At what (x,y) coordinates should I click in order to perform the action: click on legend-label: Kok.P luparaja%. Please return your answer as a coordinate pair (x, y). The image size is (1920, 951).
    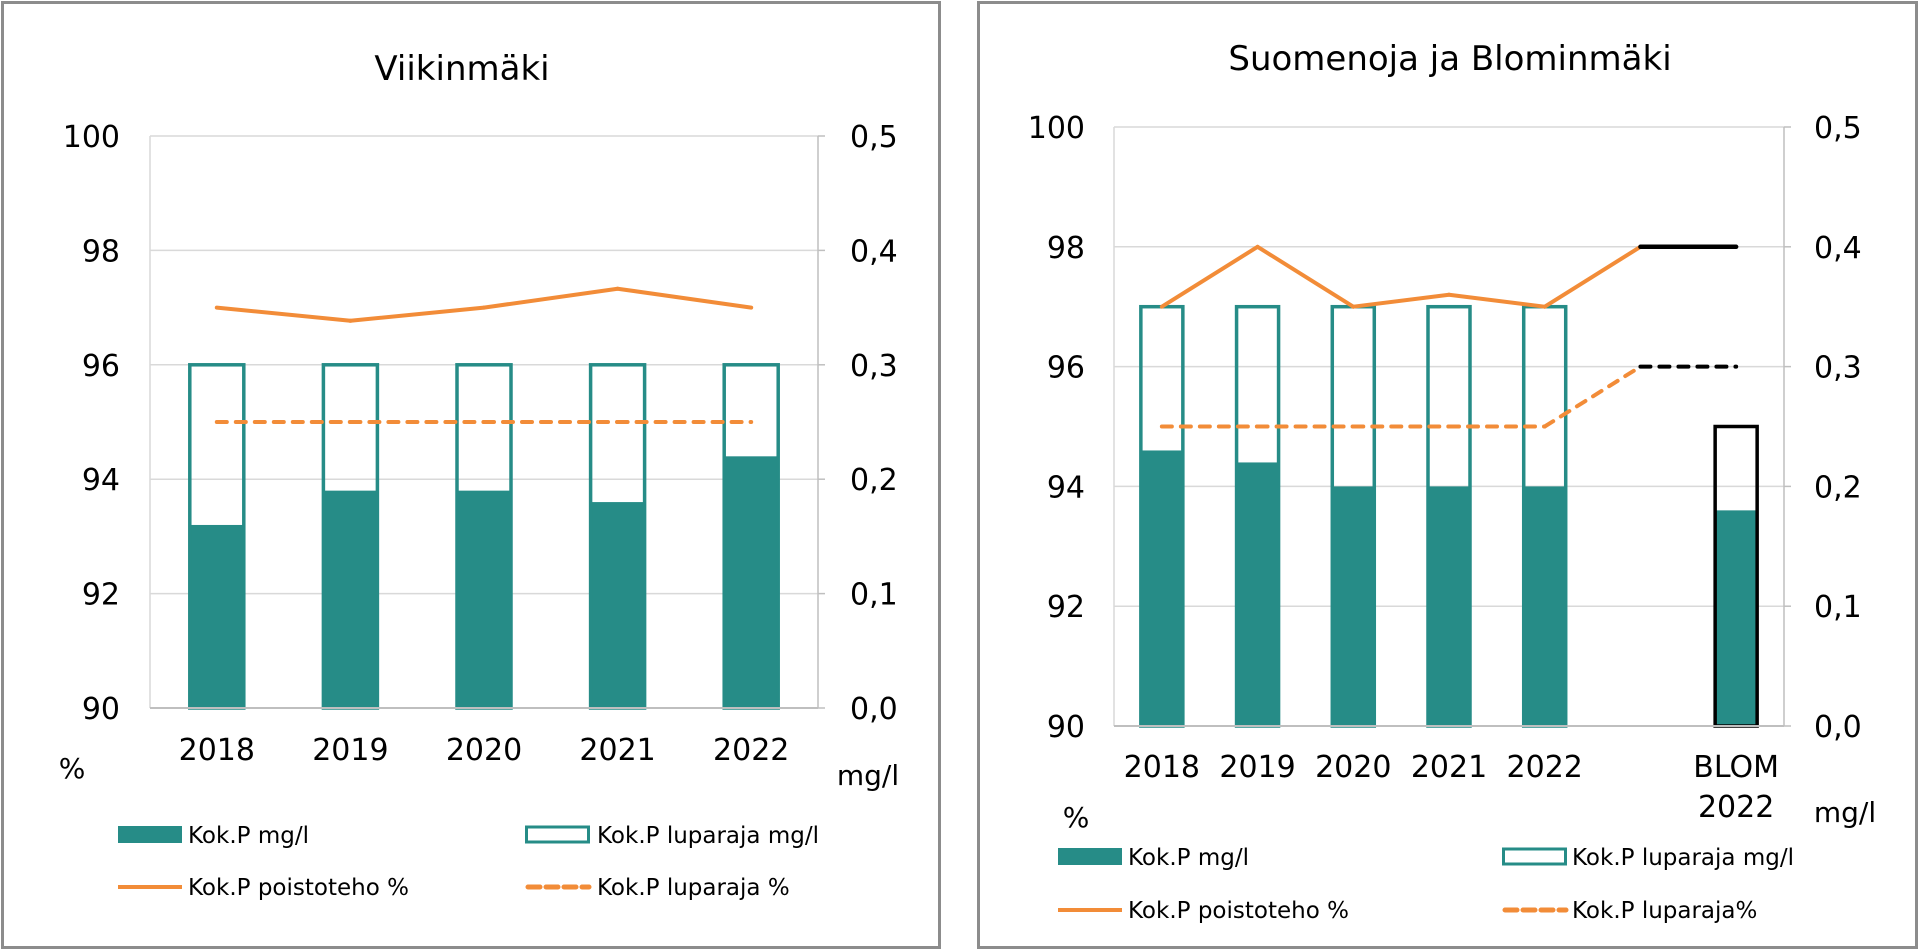
    Looking at the image, I should click on (1664, 911).